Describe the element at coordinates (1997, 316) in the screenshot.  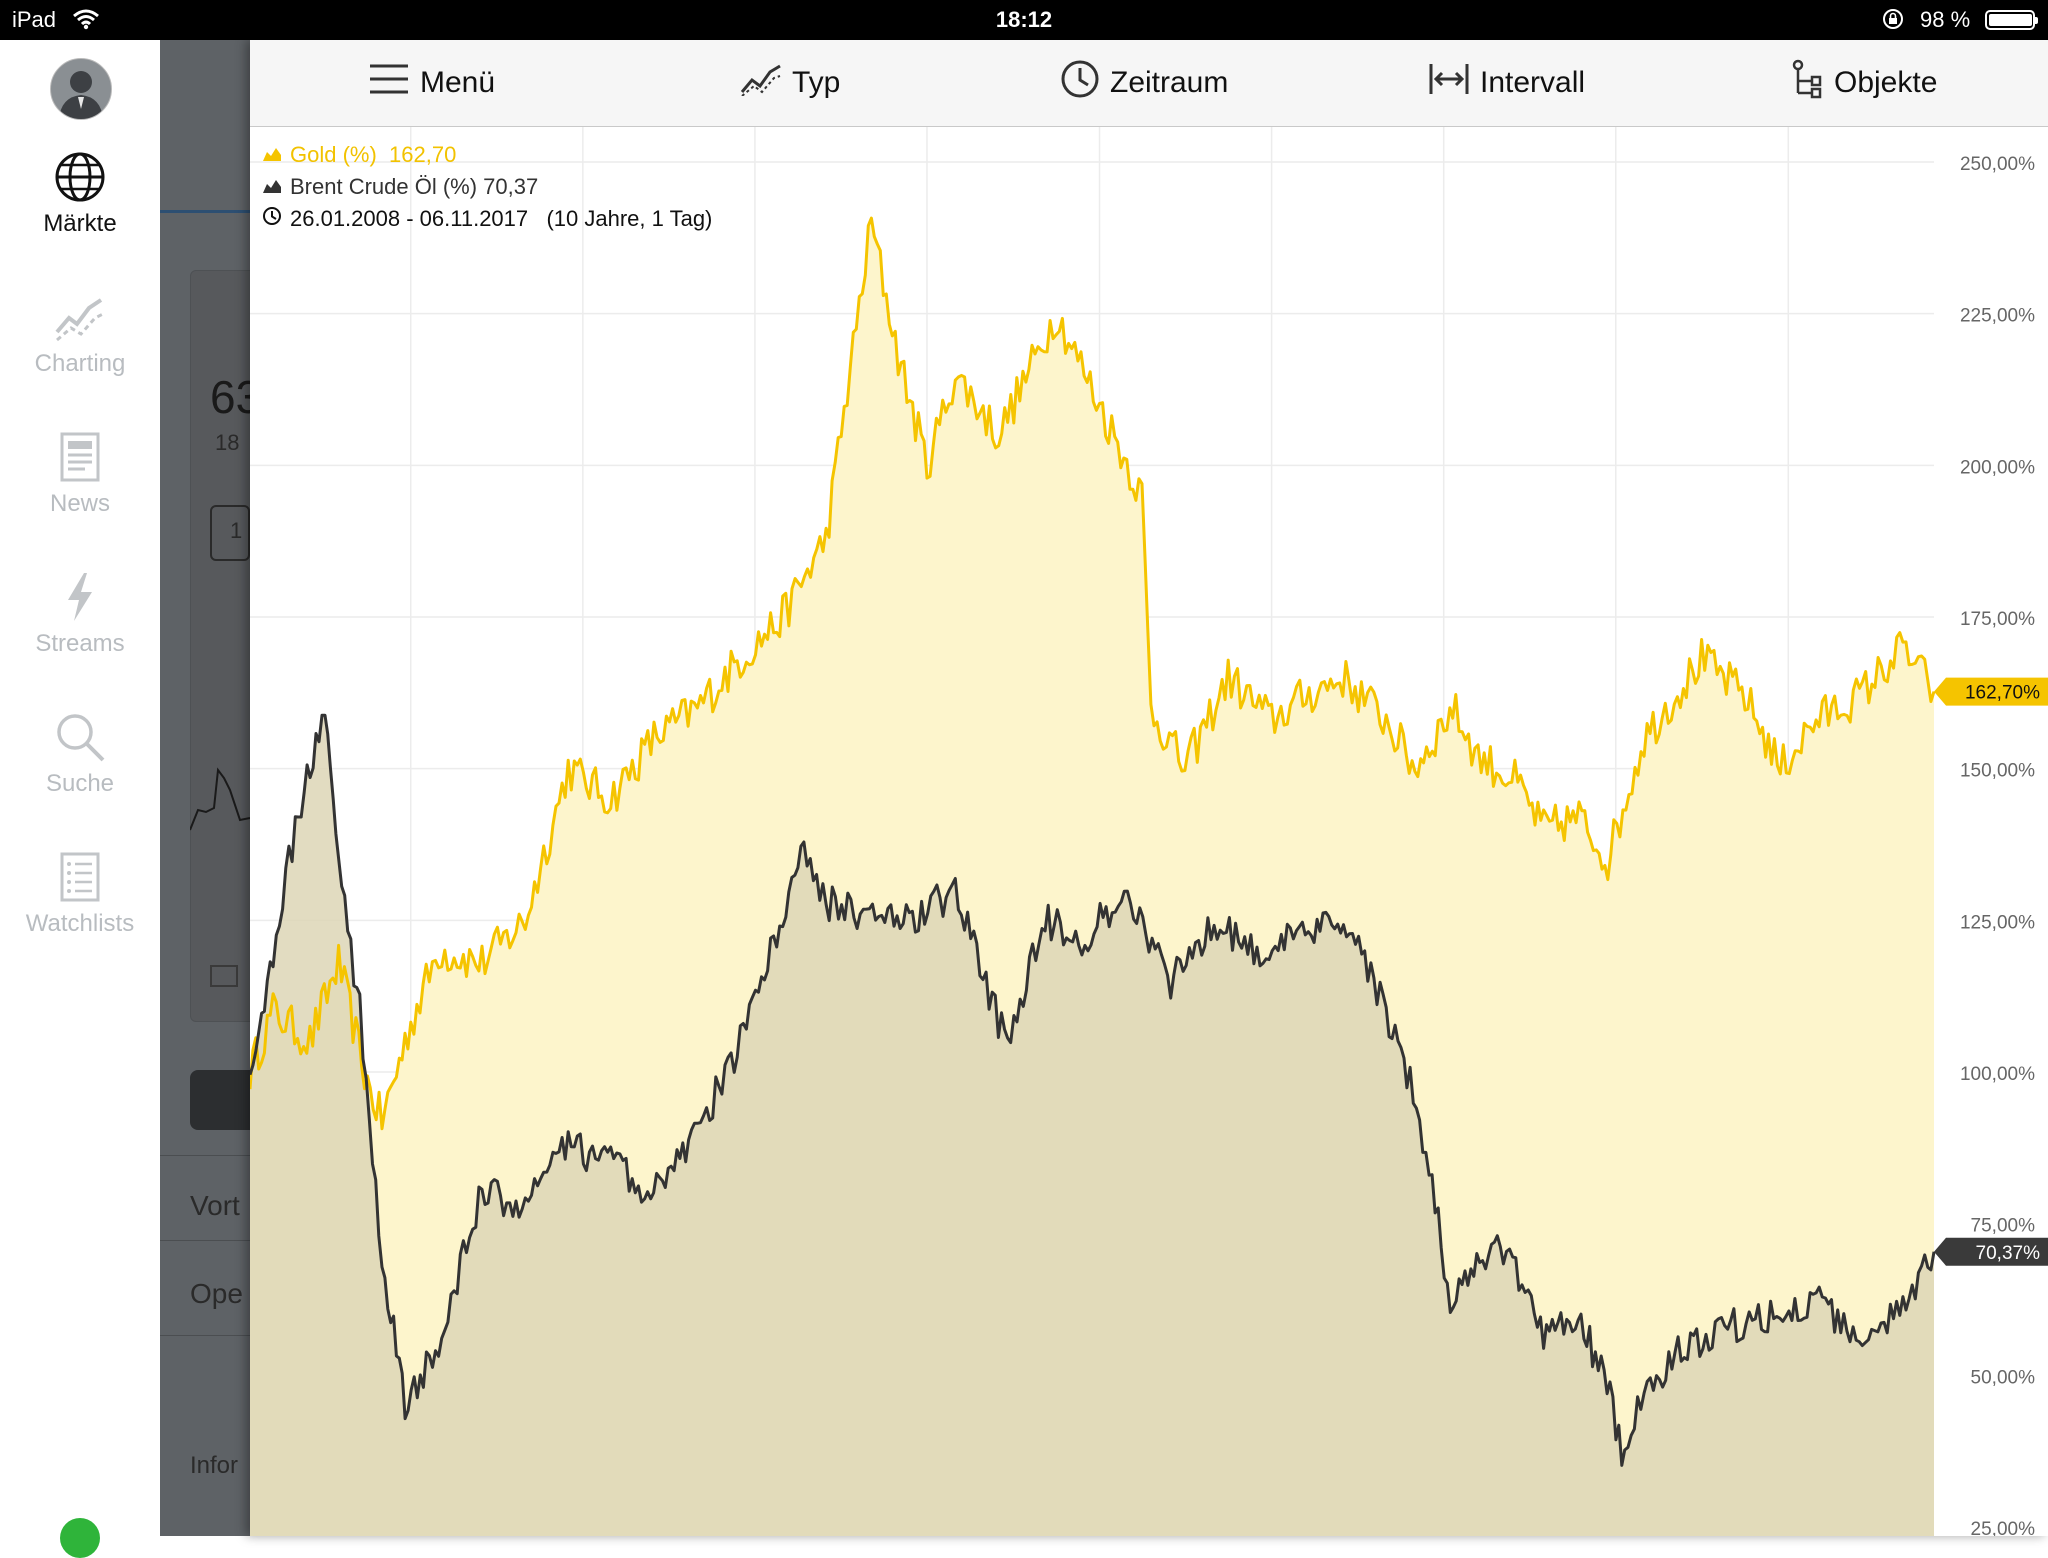
I see `y-tick-label: 225,00%` at that location.